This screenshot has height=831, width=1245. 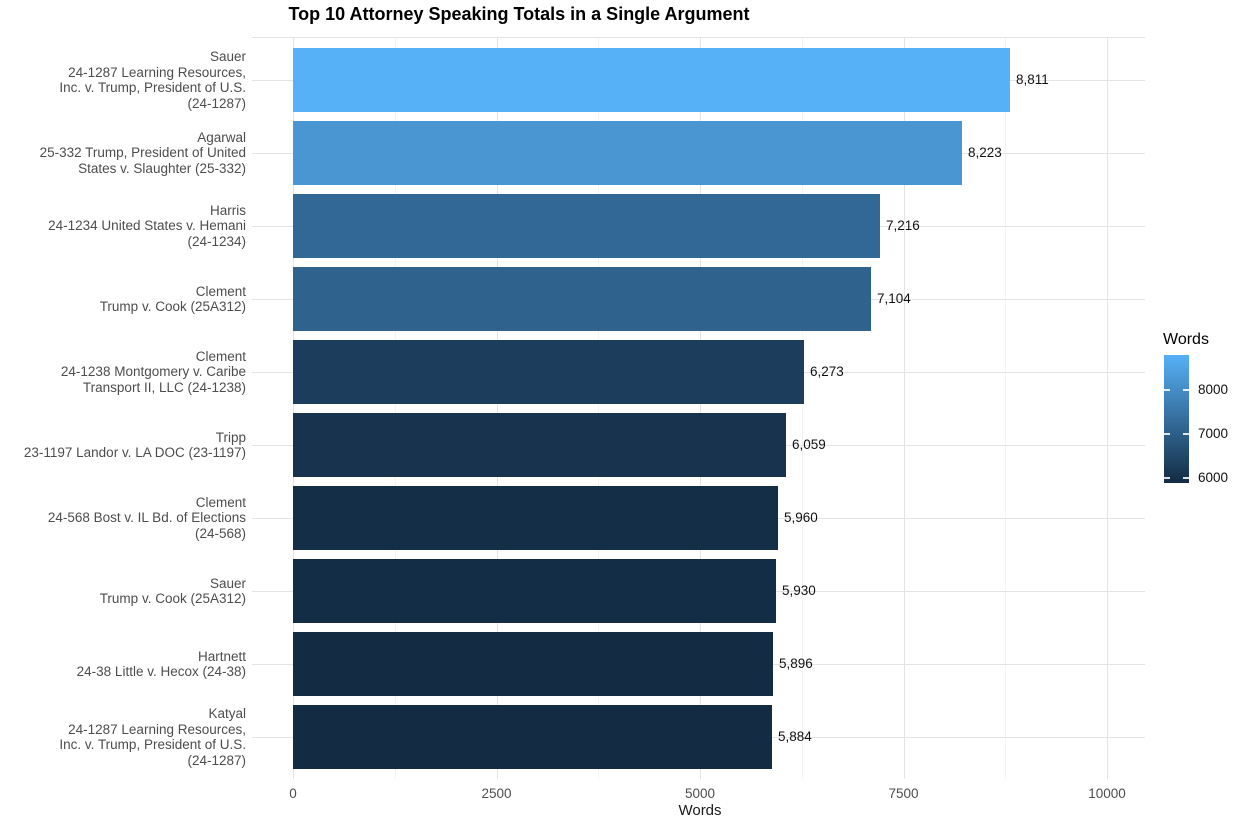 I want to click on legend-tick-label: 7000, so click(x=1213, y=434).